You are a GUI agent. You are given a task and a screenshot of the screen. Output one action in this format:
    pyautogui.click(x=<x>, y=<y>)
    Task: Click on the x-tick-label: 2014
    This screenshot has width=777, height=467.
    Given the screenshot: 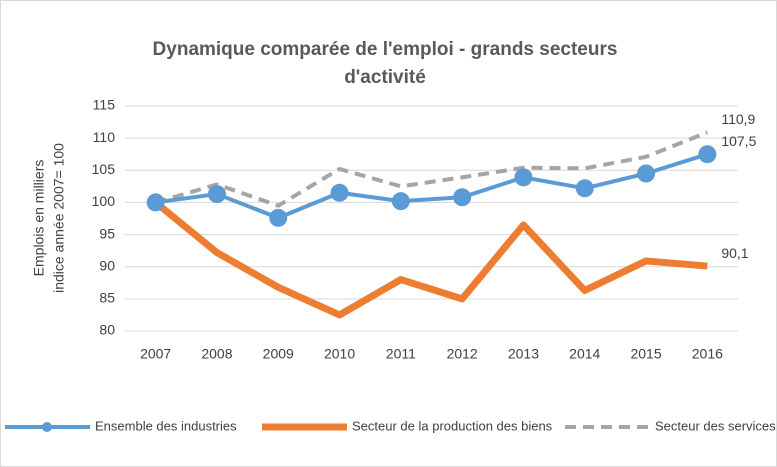 What is the action you would take?
    pyautogui.click(x=584, y=354)
    